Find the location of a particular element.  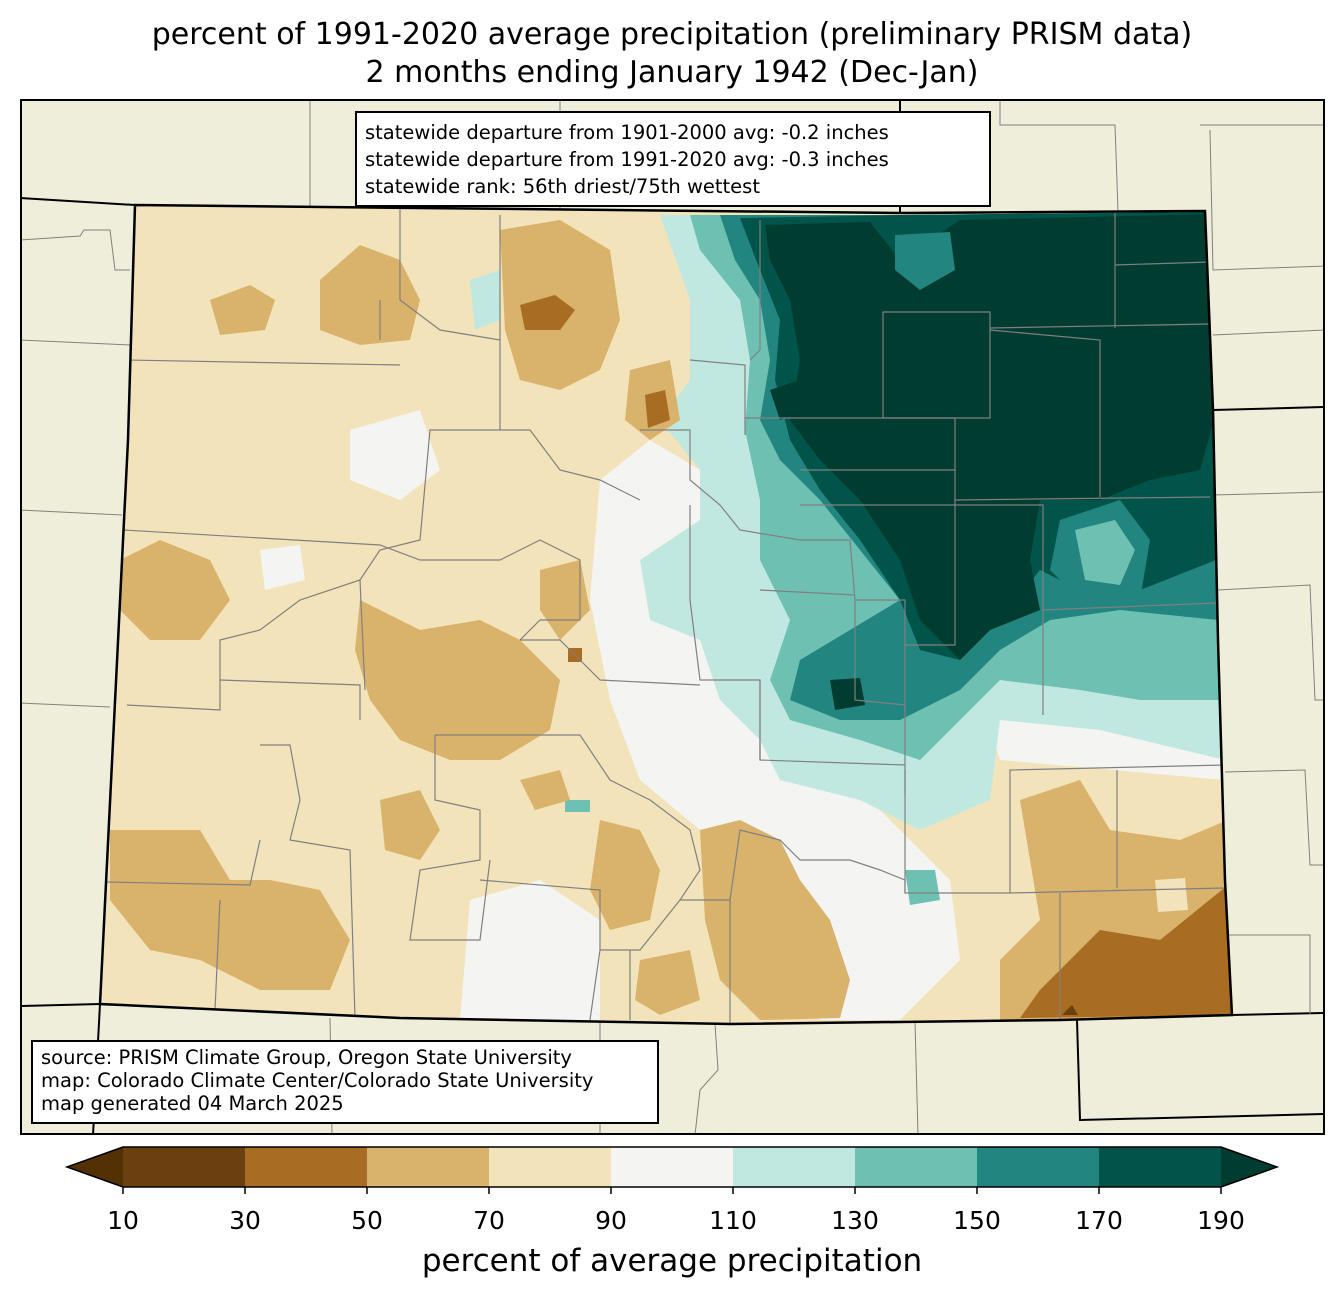

source-line-generated: map generated 04 March 2025 is located at coordinates (192, 1103).